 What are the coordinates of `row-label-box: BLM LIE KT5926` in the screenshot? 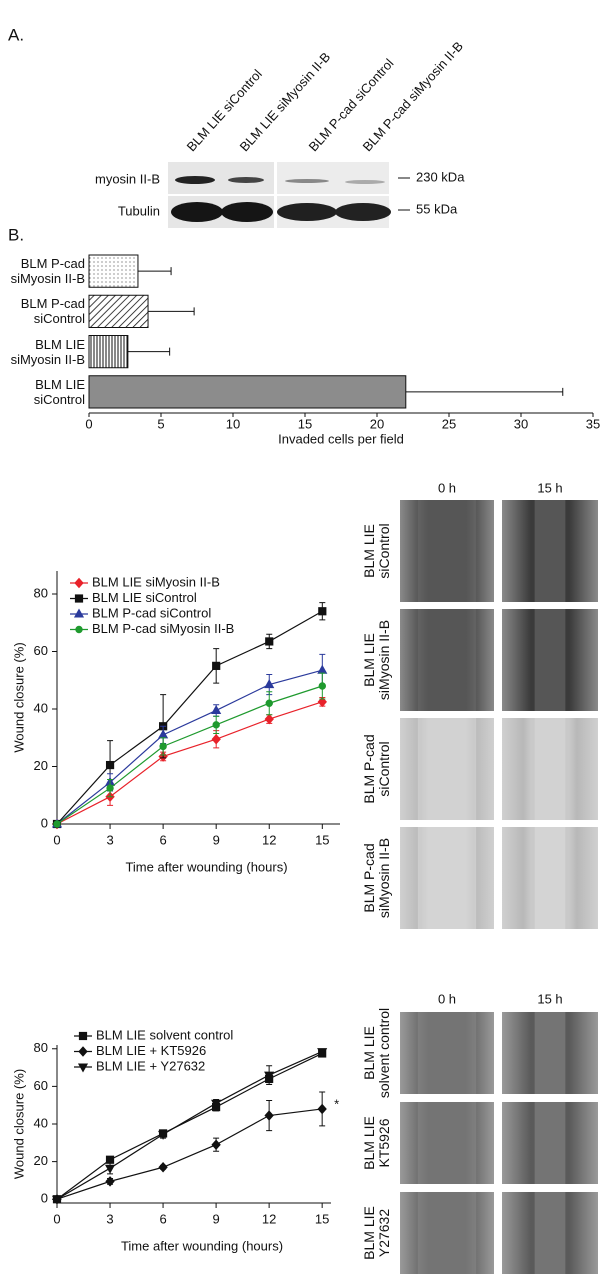 It's located at (376, 1143).